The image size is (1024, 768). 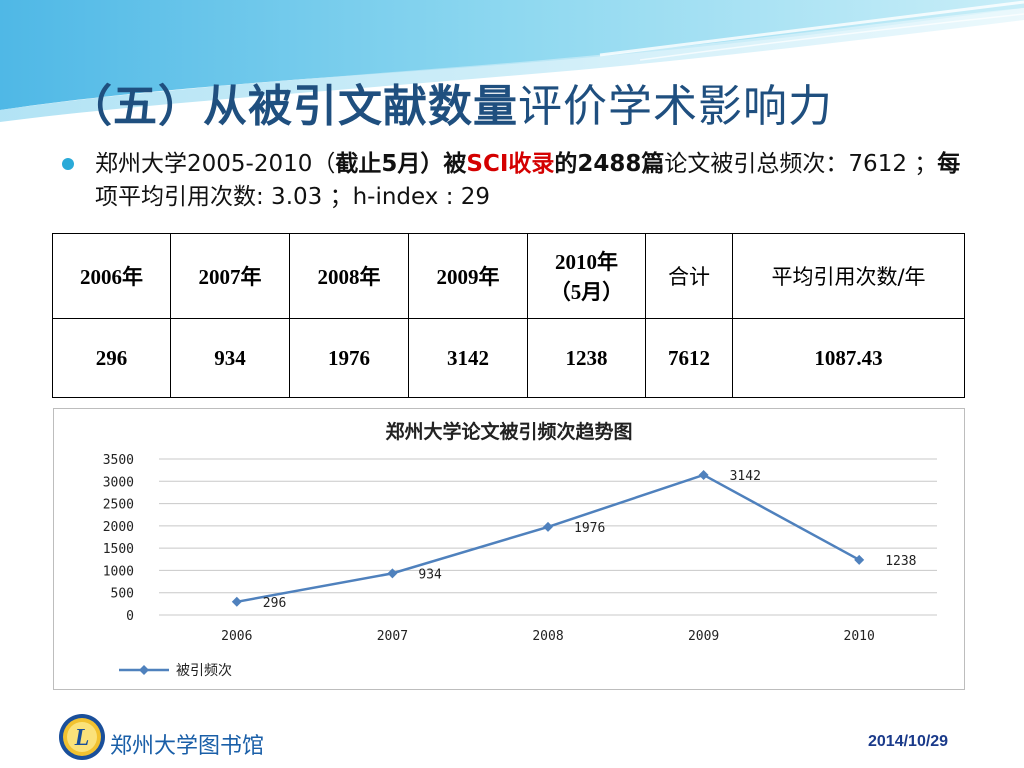 I want to click on summary-seg2: 截止5月）被, so click(x=401, y=164).